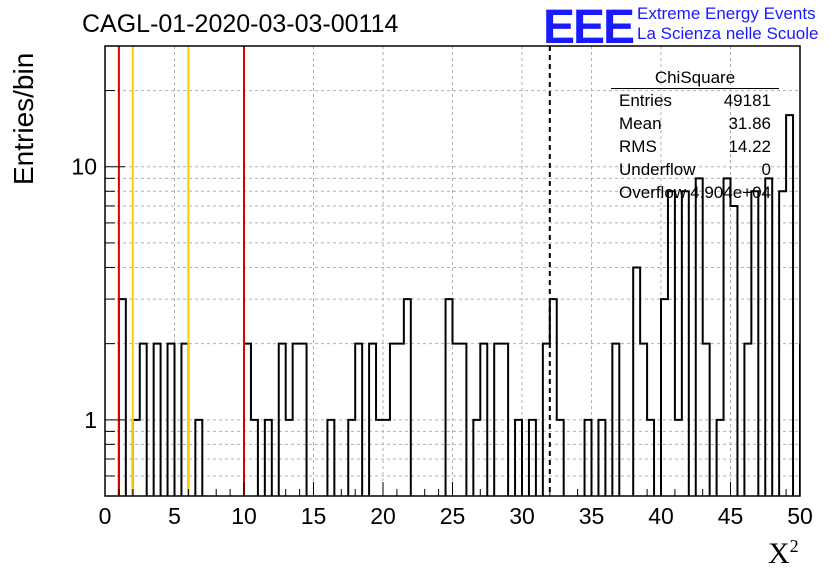 Image resolution: width=836 pixels, height=572 pixels. I want to click on stats-row-entries: Entries 49181, so click(695, 102).